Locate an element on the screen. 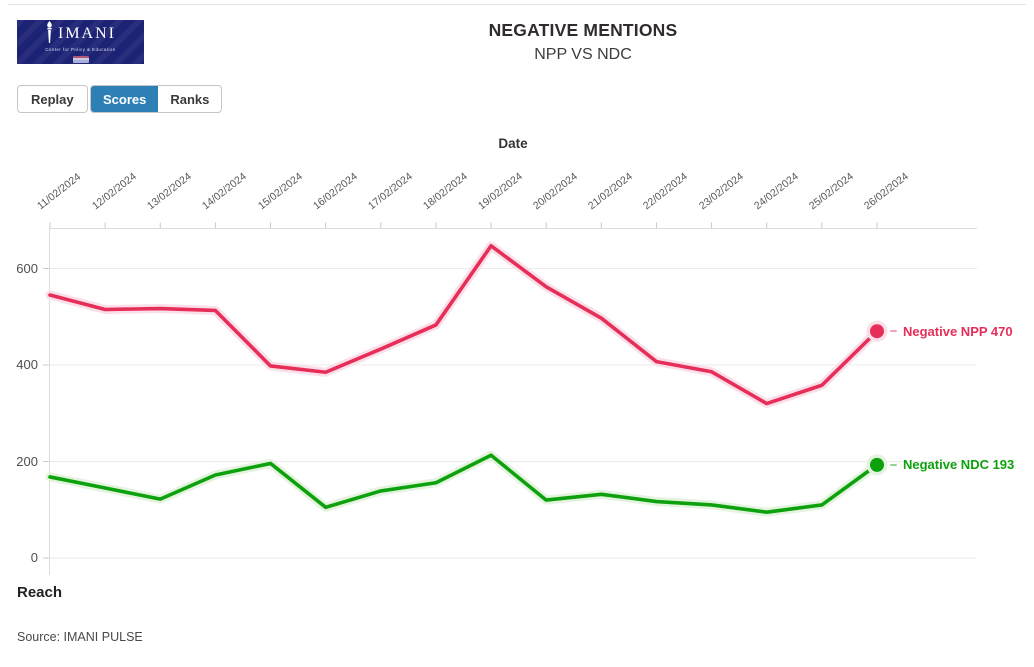 This screenshot has height=667, width=1034. legend-negative-ndc: Negative NDC 193 is located at coordinates (952, 465).